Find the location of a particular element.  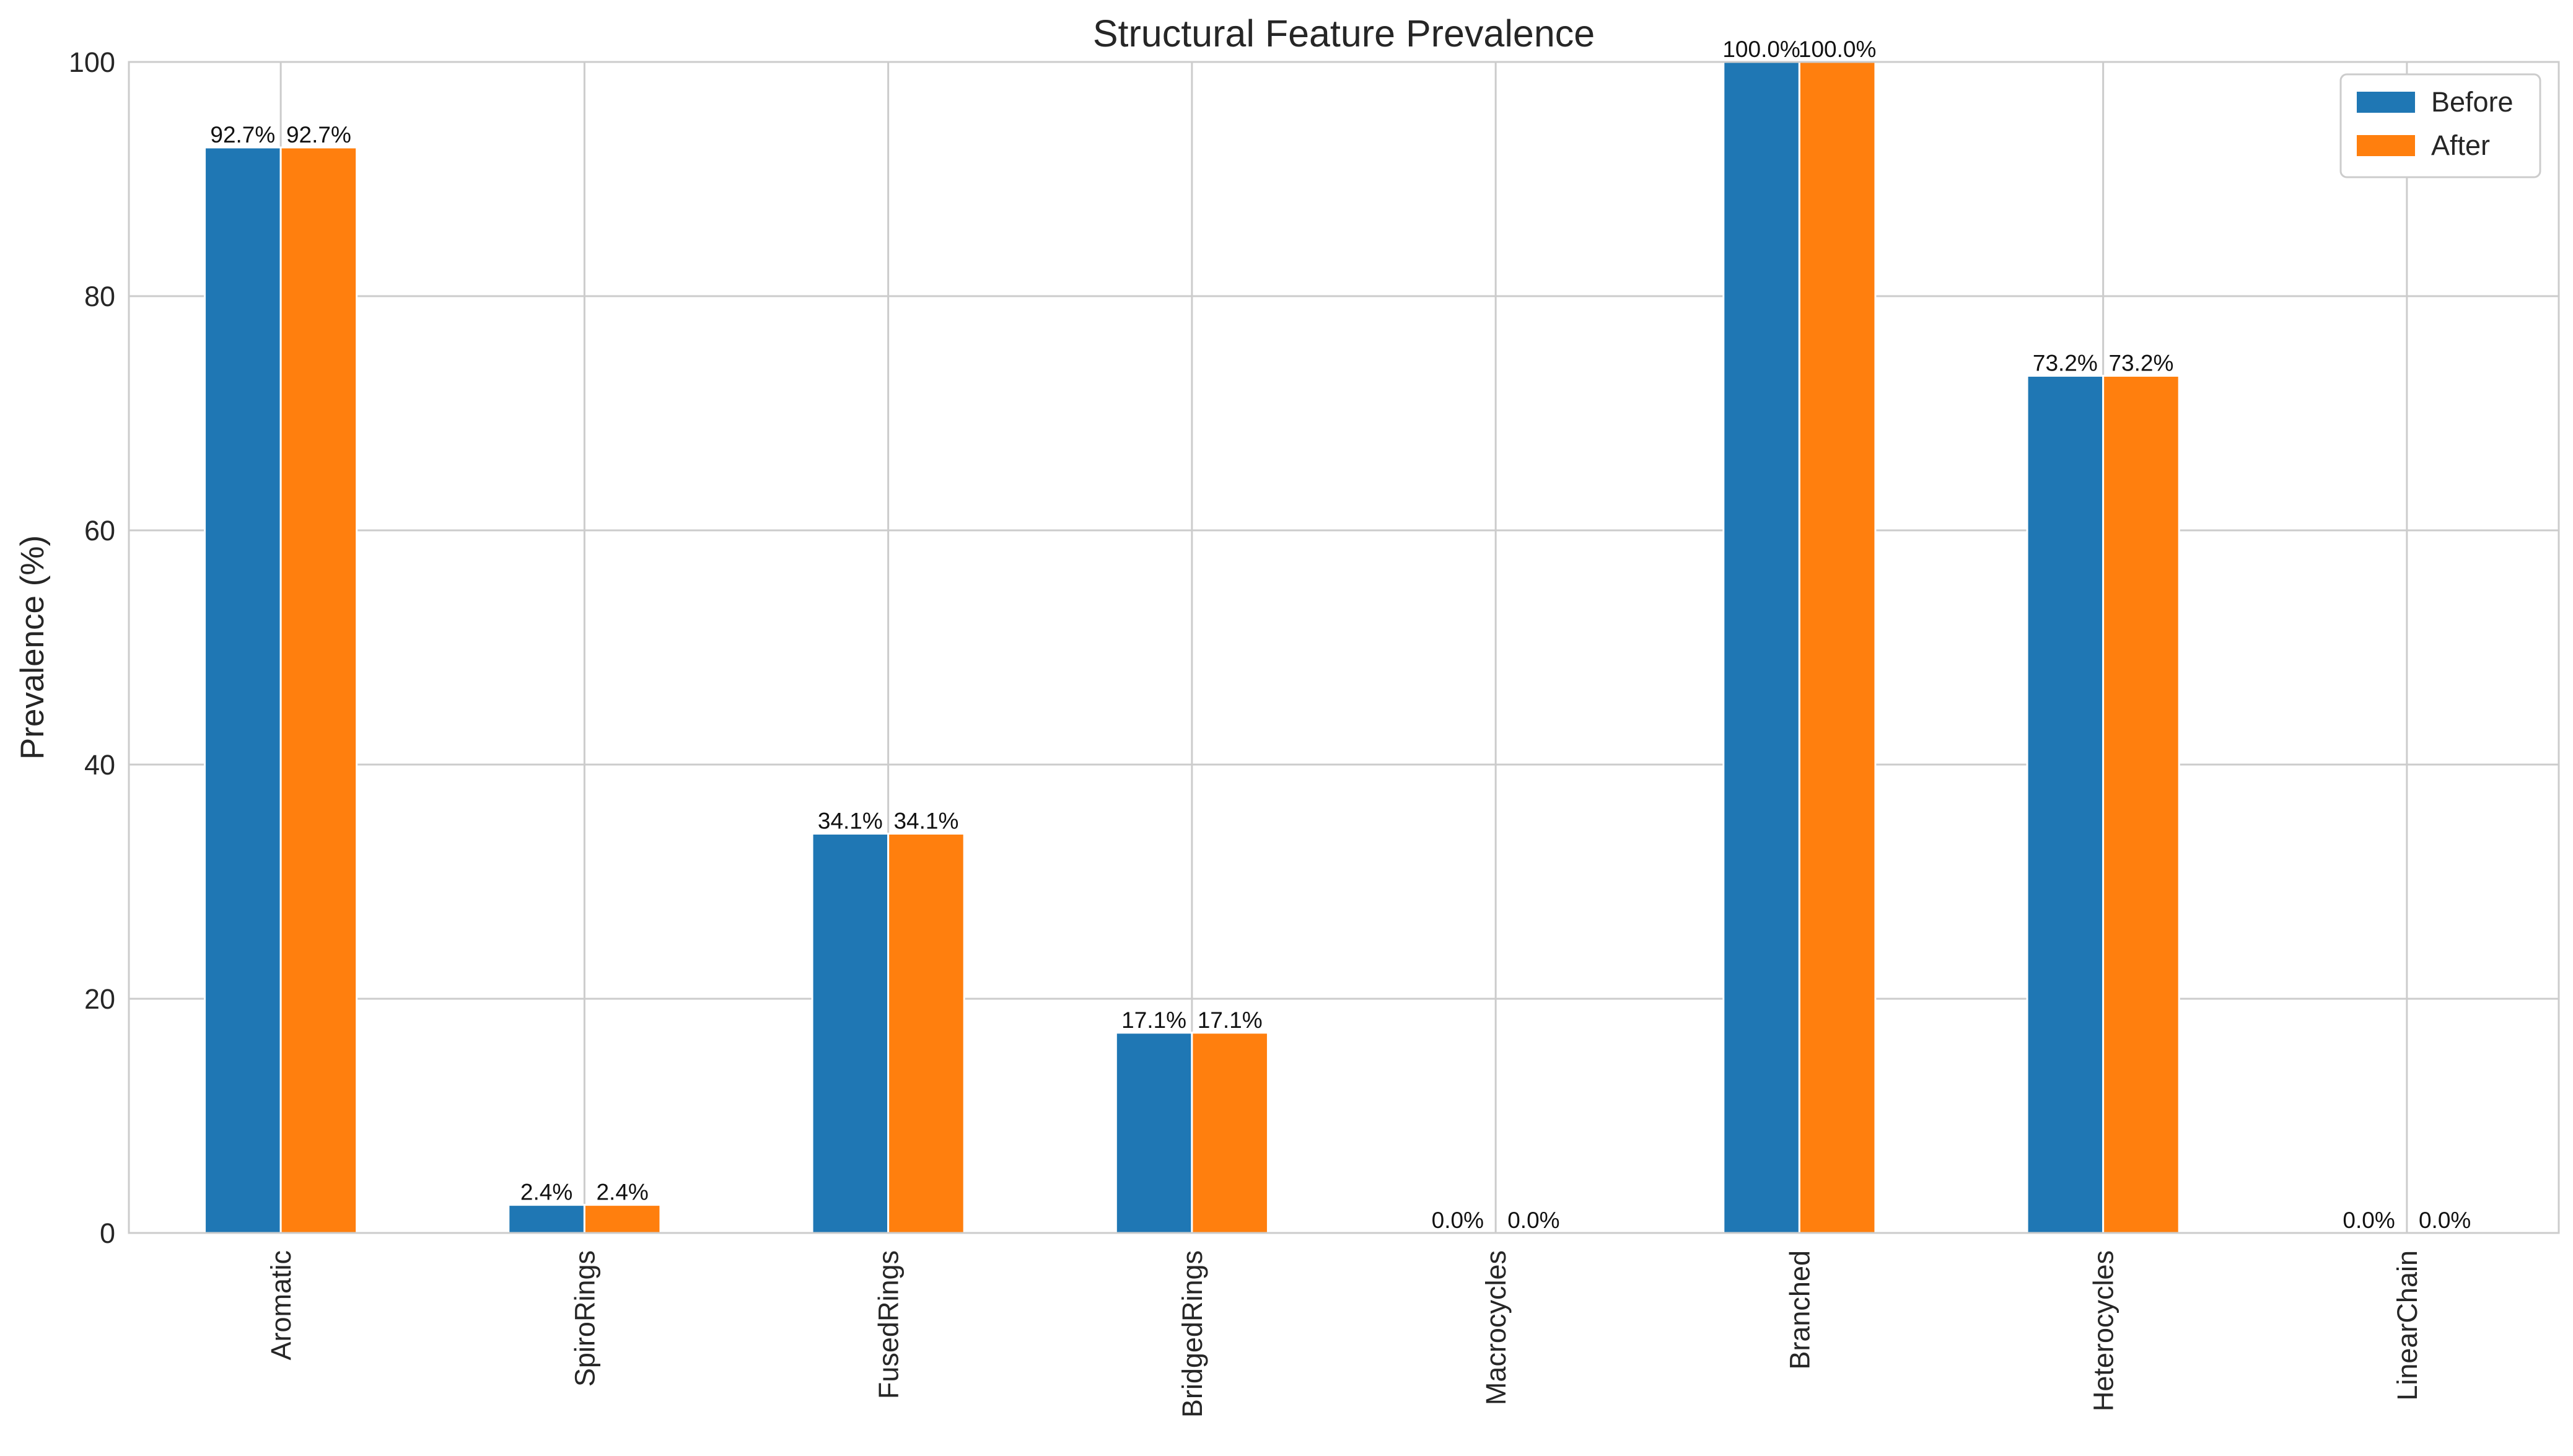

x-tick-label: Aromatic is located at coordinates (281, 1305).